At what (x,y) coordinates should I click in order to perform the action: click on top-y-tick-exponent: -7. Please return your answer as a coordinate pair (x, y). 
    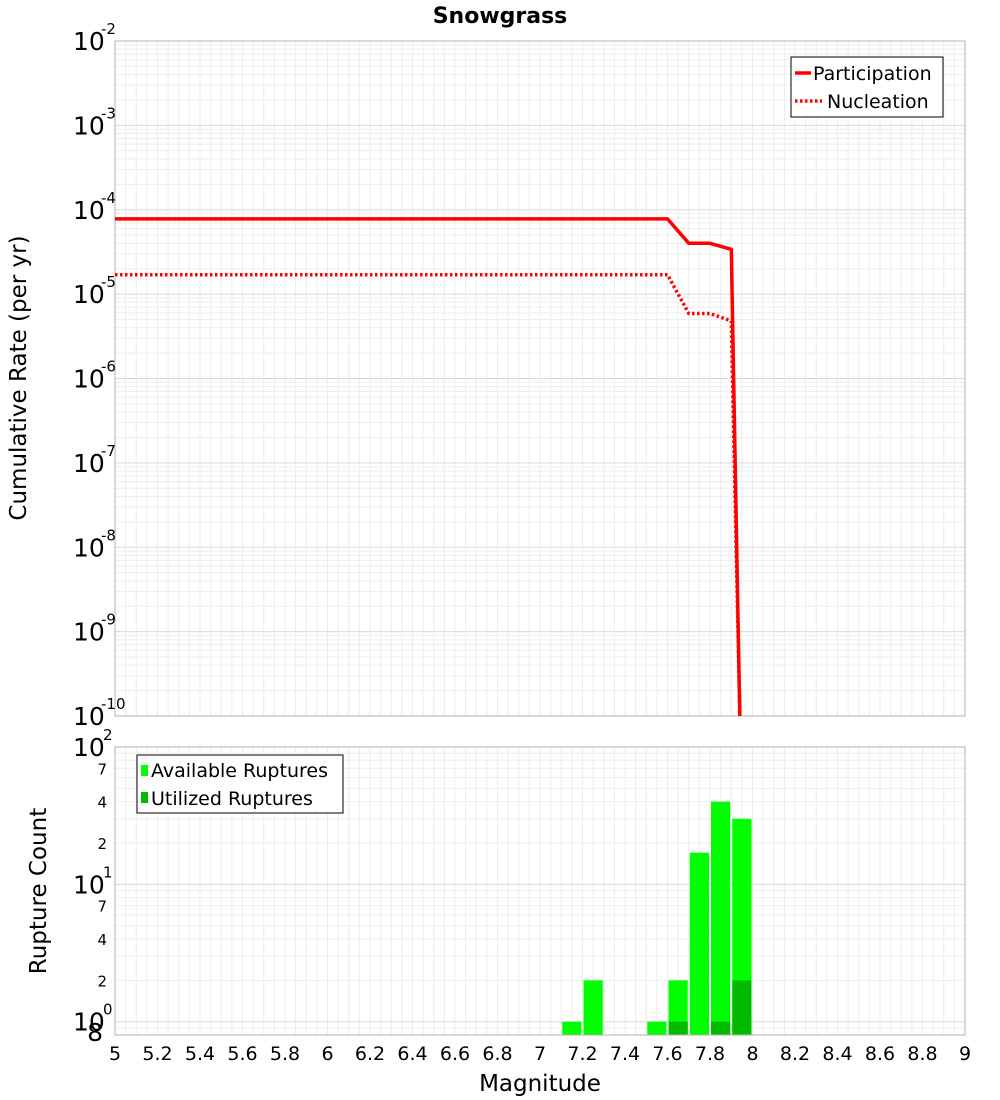
    Looking at the image, I should click on (108, 451).